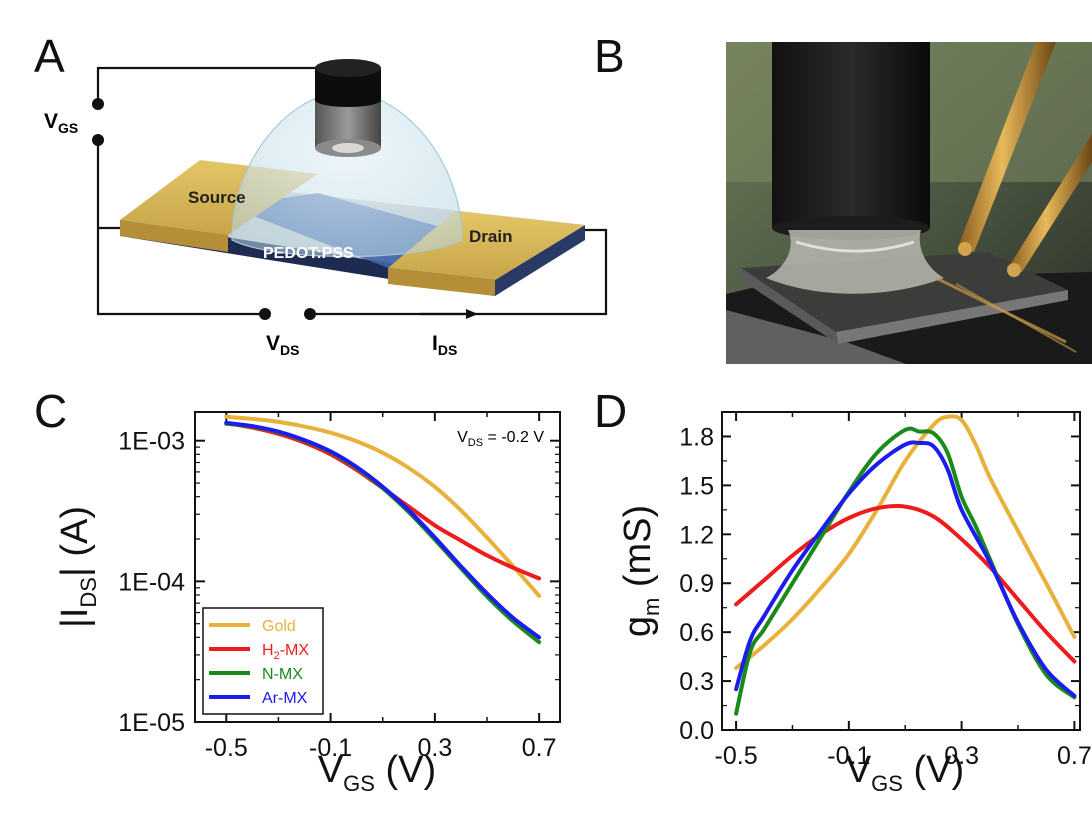 This screenshot has width=1092, height=824. I want to click on vds-annotation-part: = -0.2 V, so click(513, 437).